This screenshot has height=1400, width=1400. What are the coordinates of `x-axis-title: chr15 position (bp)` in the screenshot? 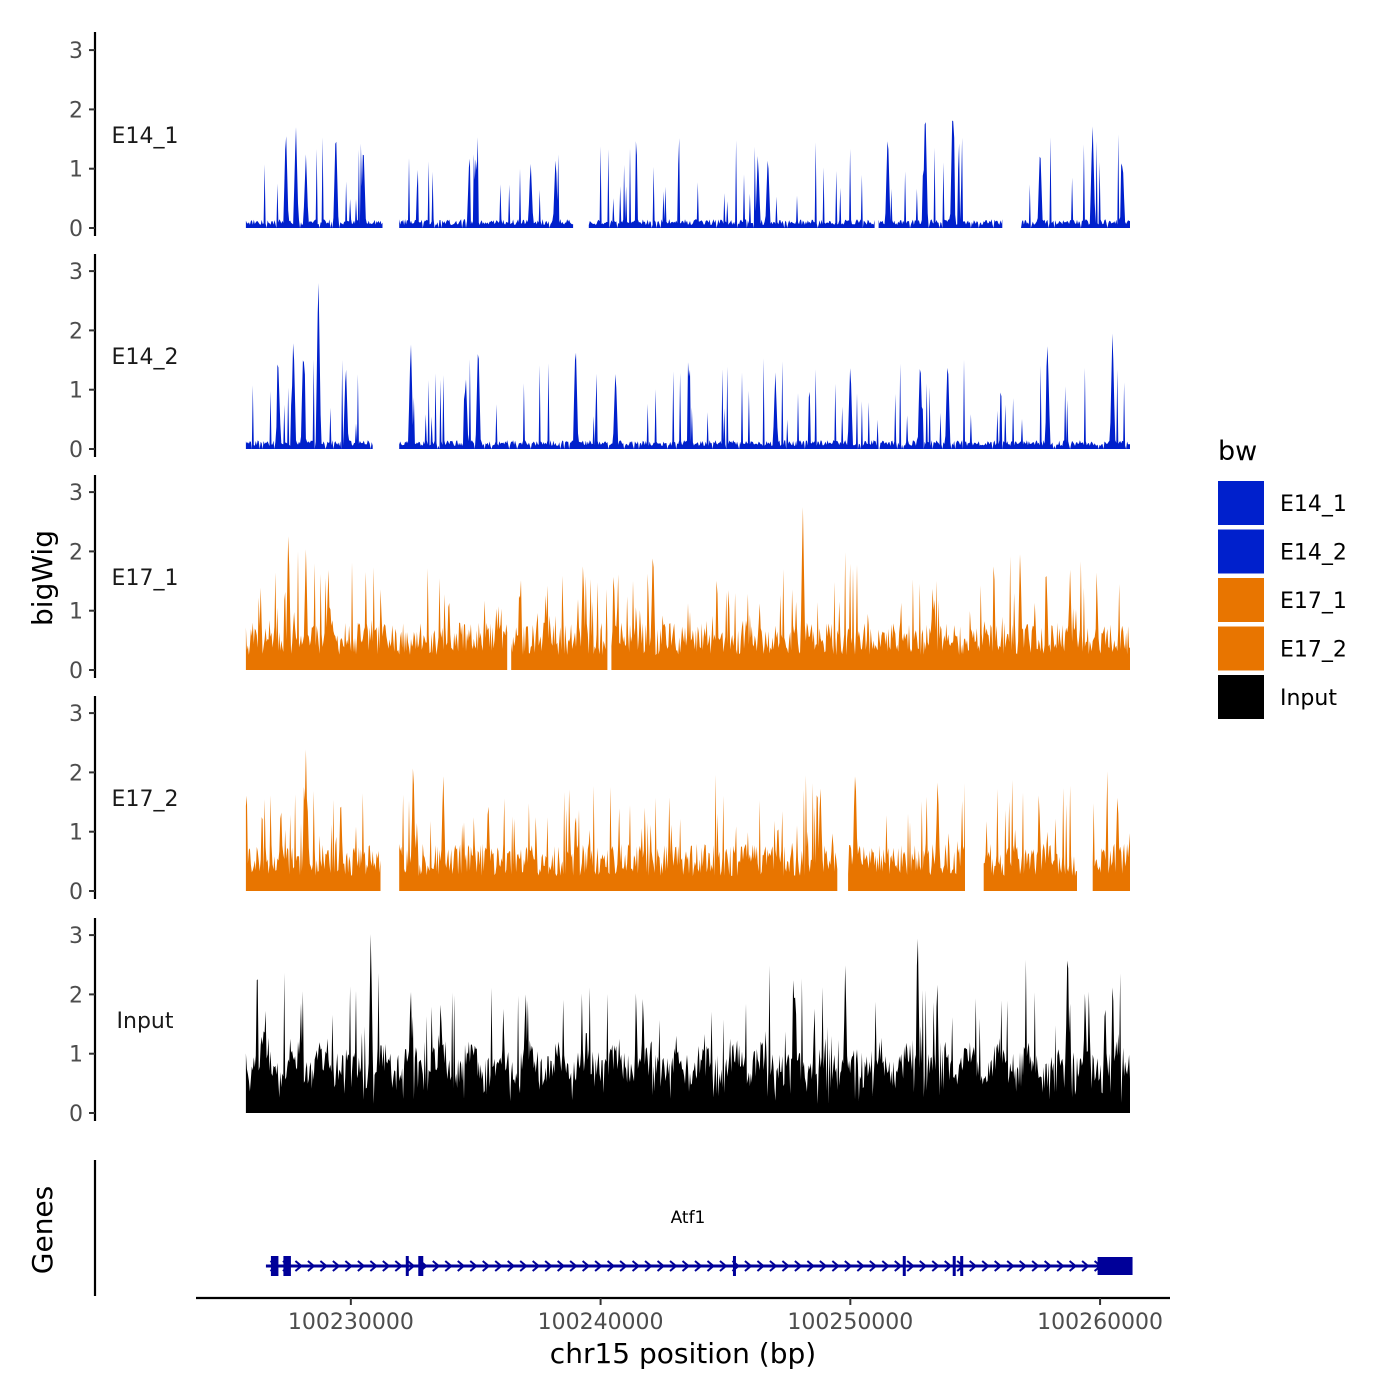 It's located at (683, 1353).